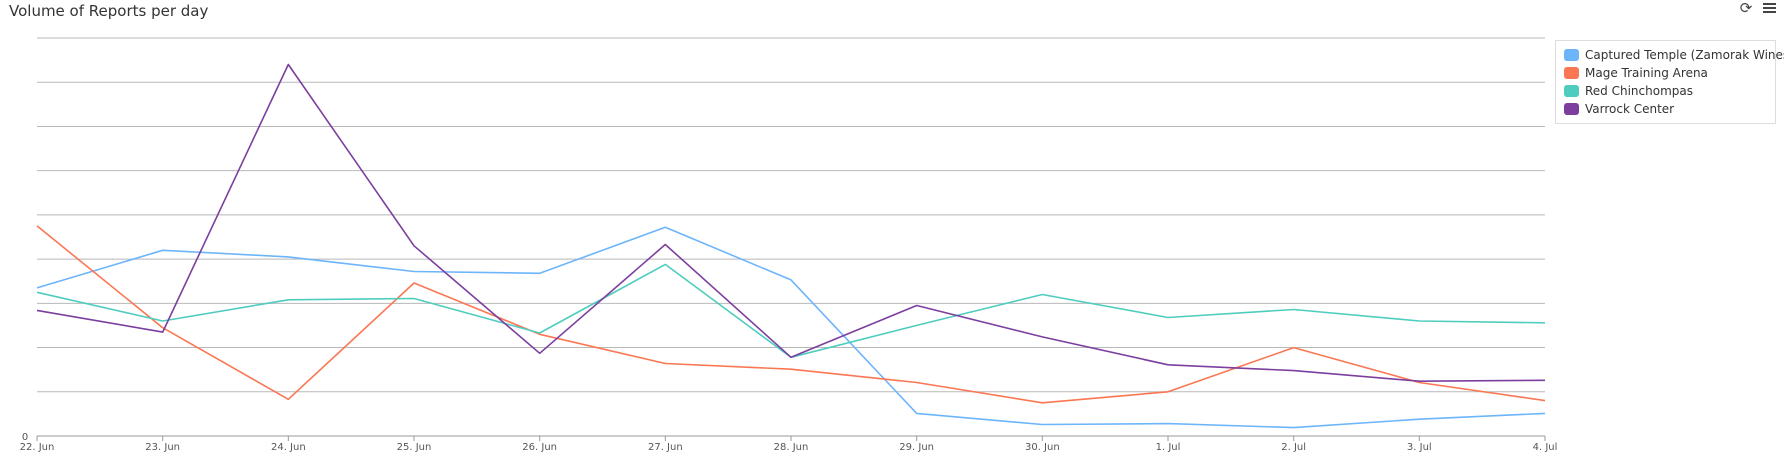 This screenshot has width=1784, height=468. I want to click on legend-label: Varrock Center, so click(1630, 109).